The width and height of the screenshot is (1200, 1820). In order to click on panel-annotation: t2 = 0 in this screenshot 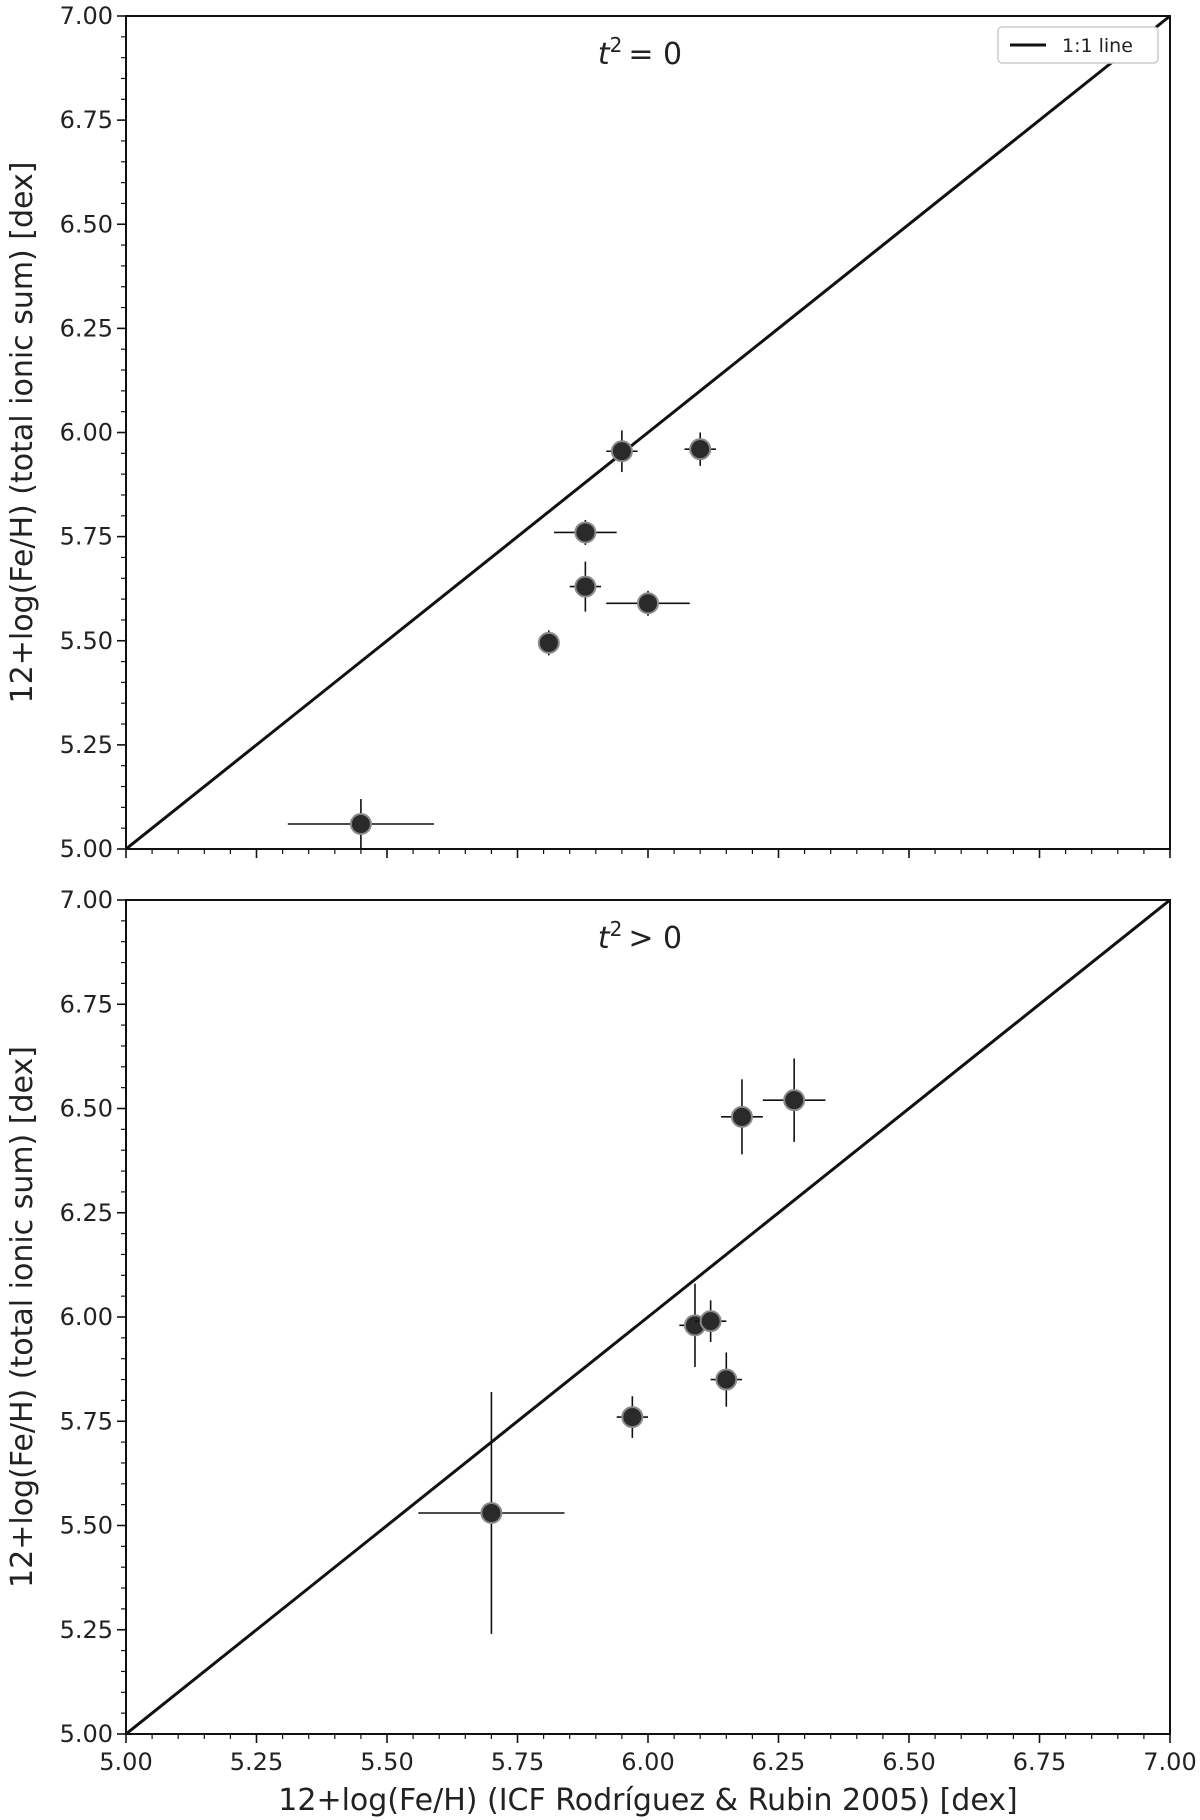, I will do `click(640, 52)`.